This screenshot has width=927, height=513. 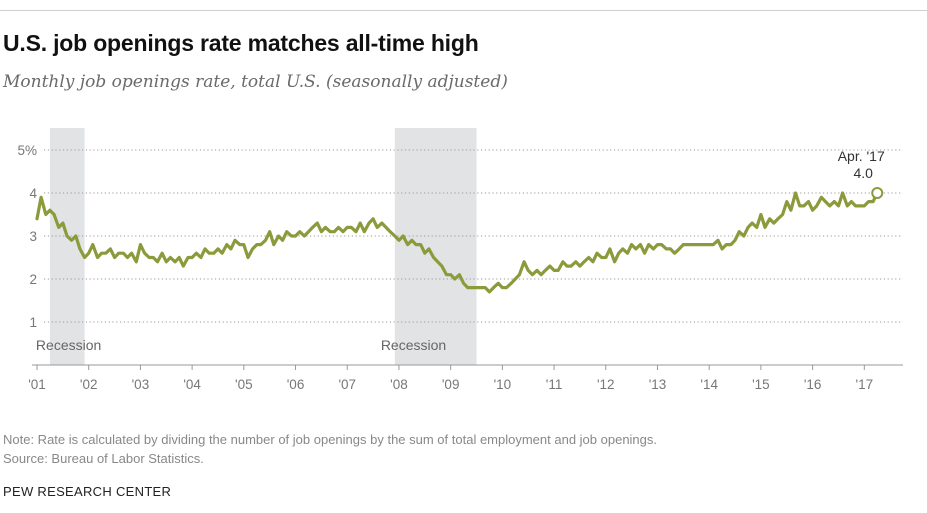 I want to click on x-tick-label: '03, so click(x=141, y=384).